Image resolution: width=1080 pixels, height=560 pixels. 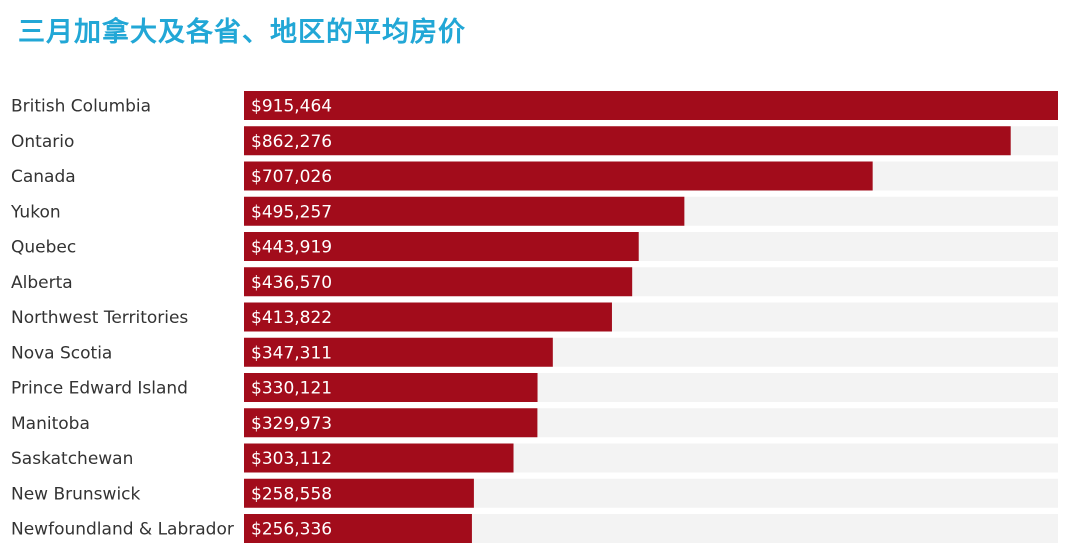 I want to click on category-label: Quebec, so click(x=43, y=248).